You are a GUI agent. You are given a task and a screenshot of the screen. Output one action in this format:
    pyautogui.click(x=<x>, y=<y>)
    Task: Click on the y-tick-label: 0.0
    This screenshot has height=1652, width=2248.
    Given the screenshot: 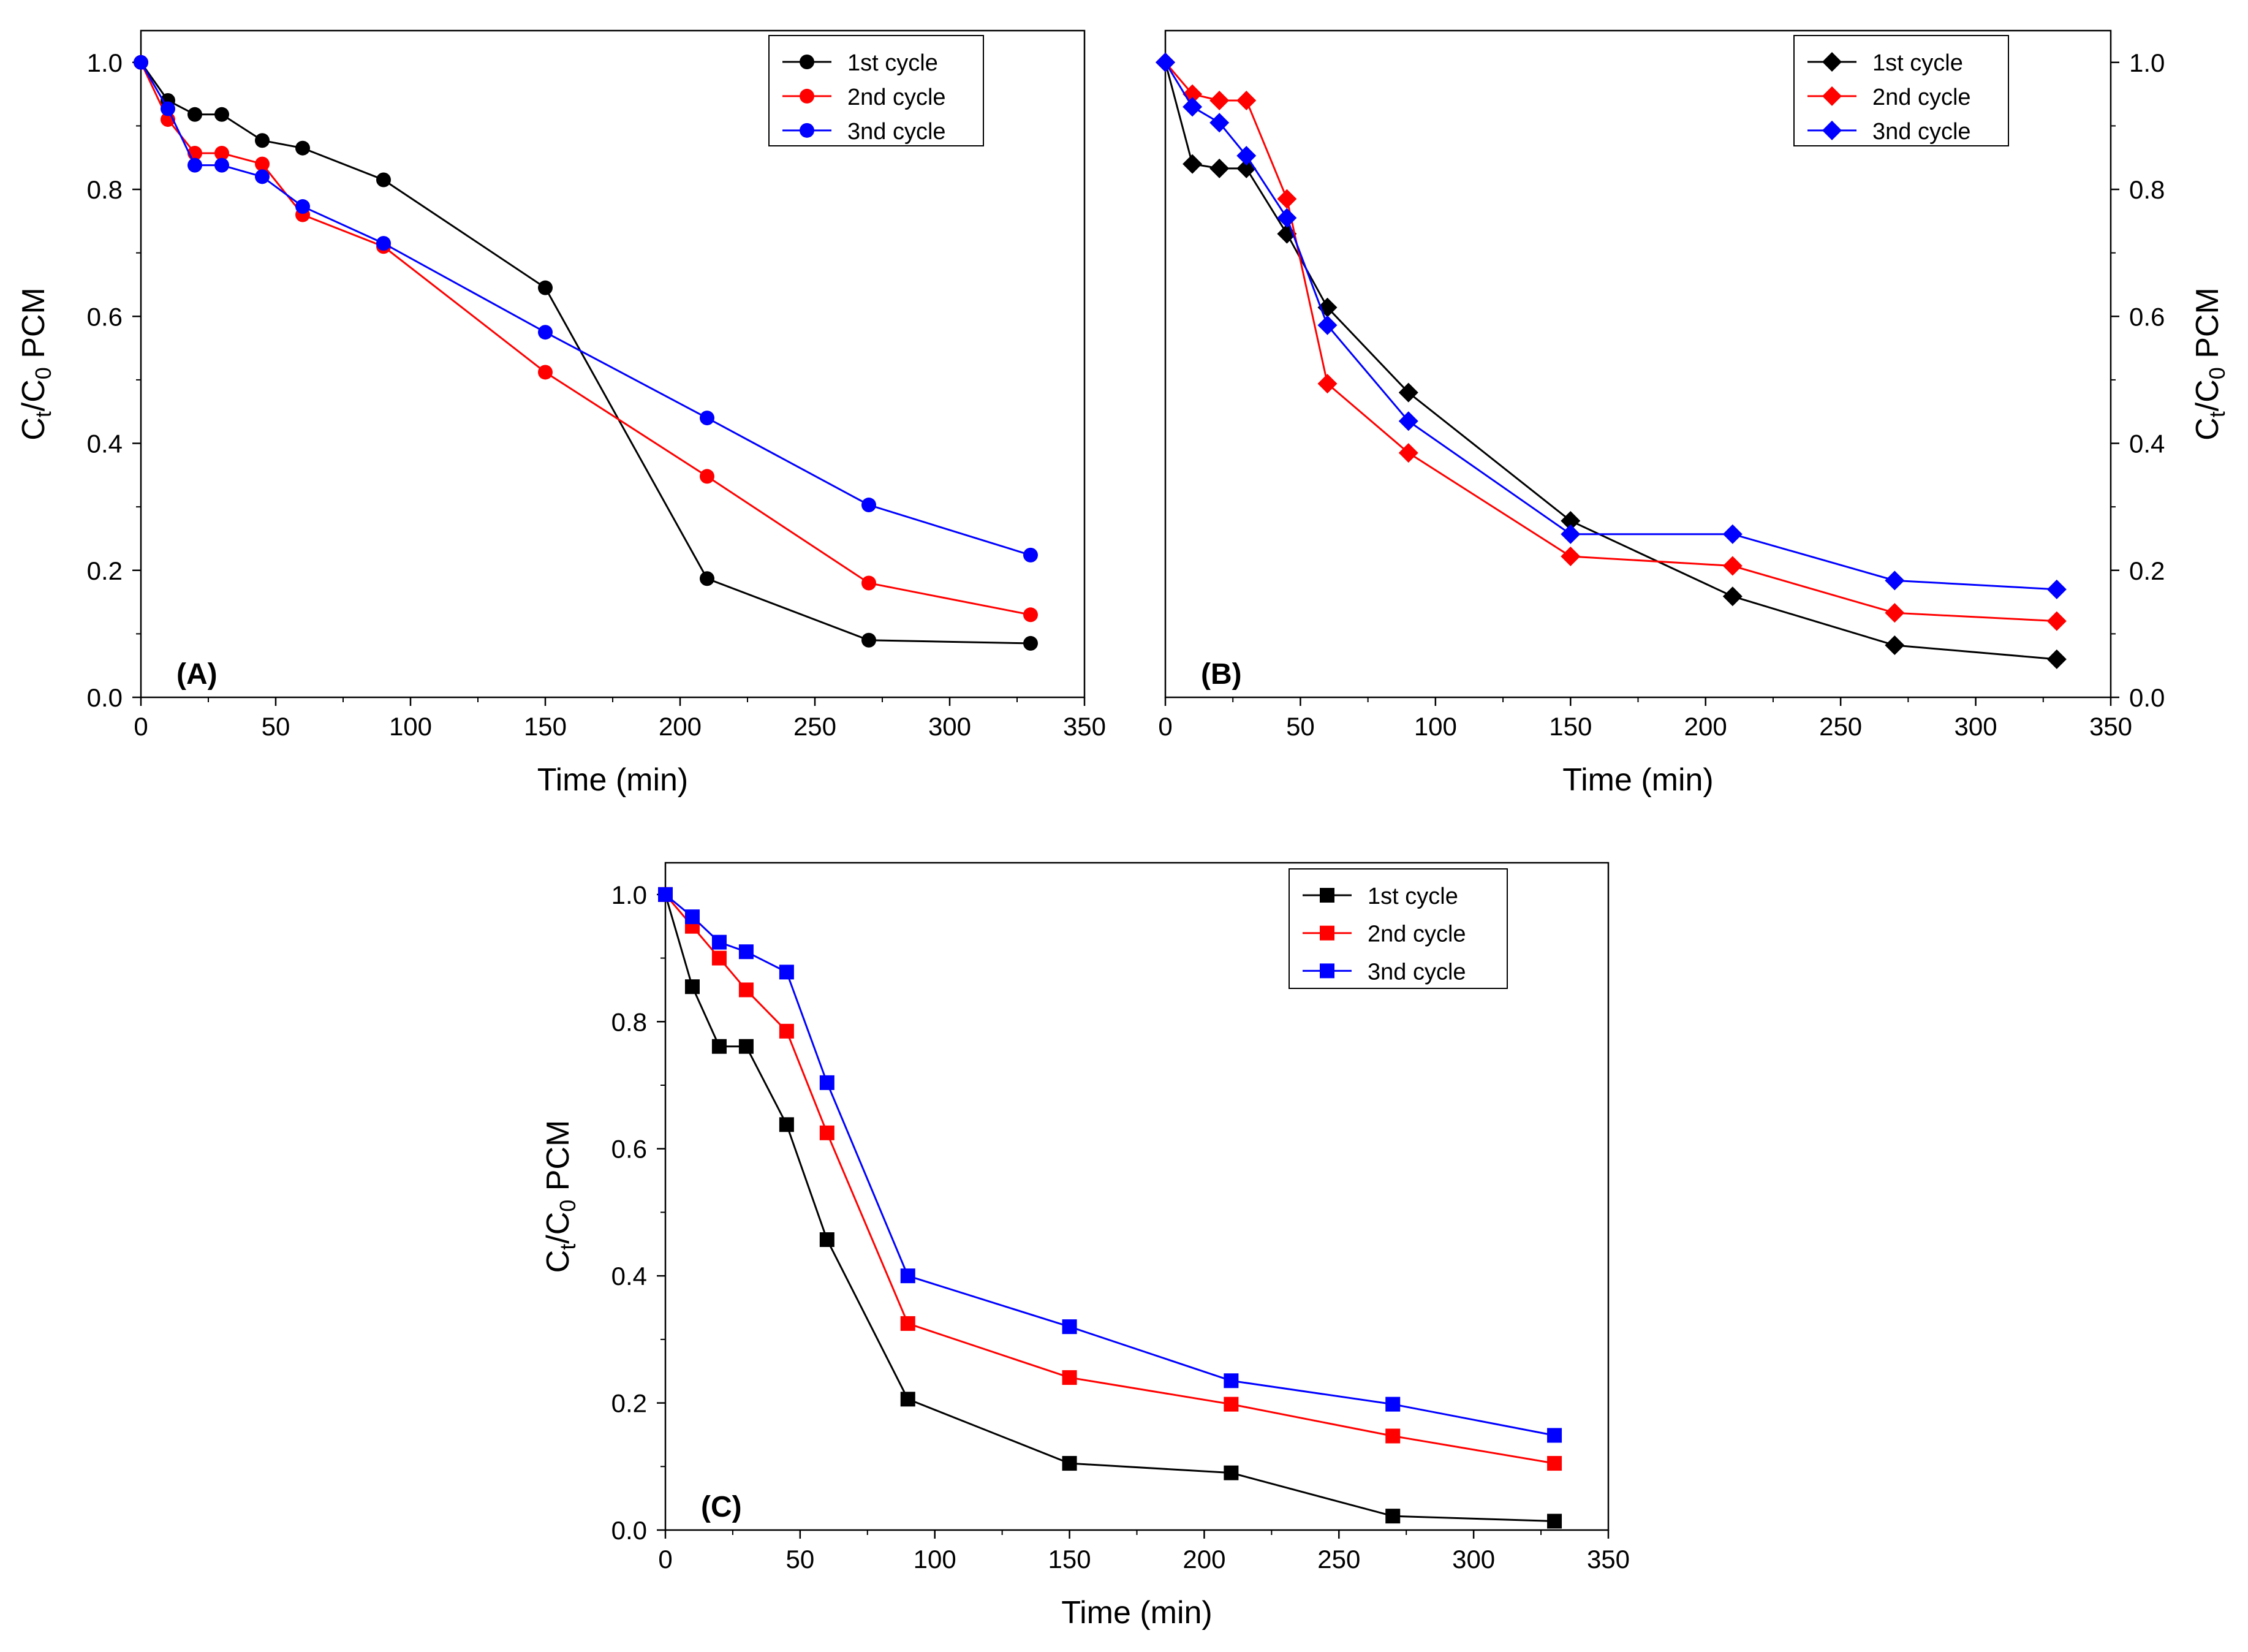 What is the action you would take?
    pyautogui.click(x=105, y=697)
    